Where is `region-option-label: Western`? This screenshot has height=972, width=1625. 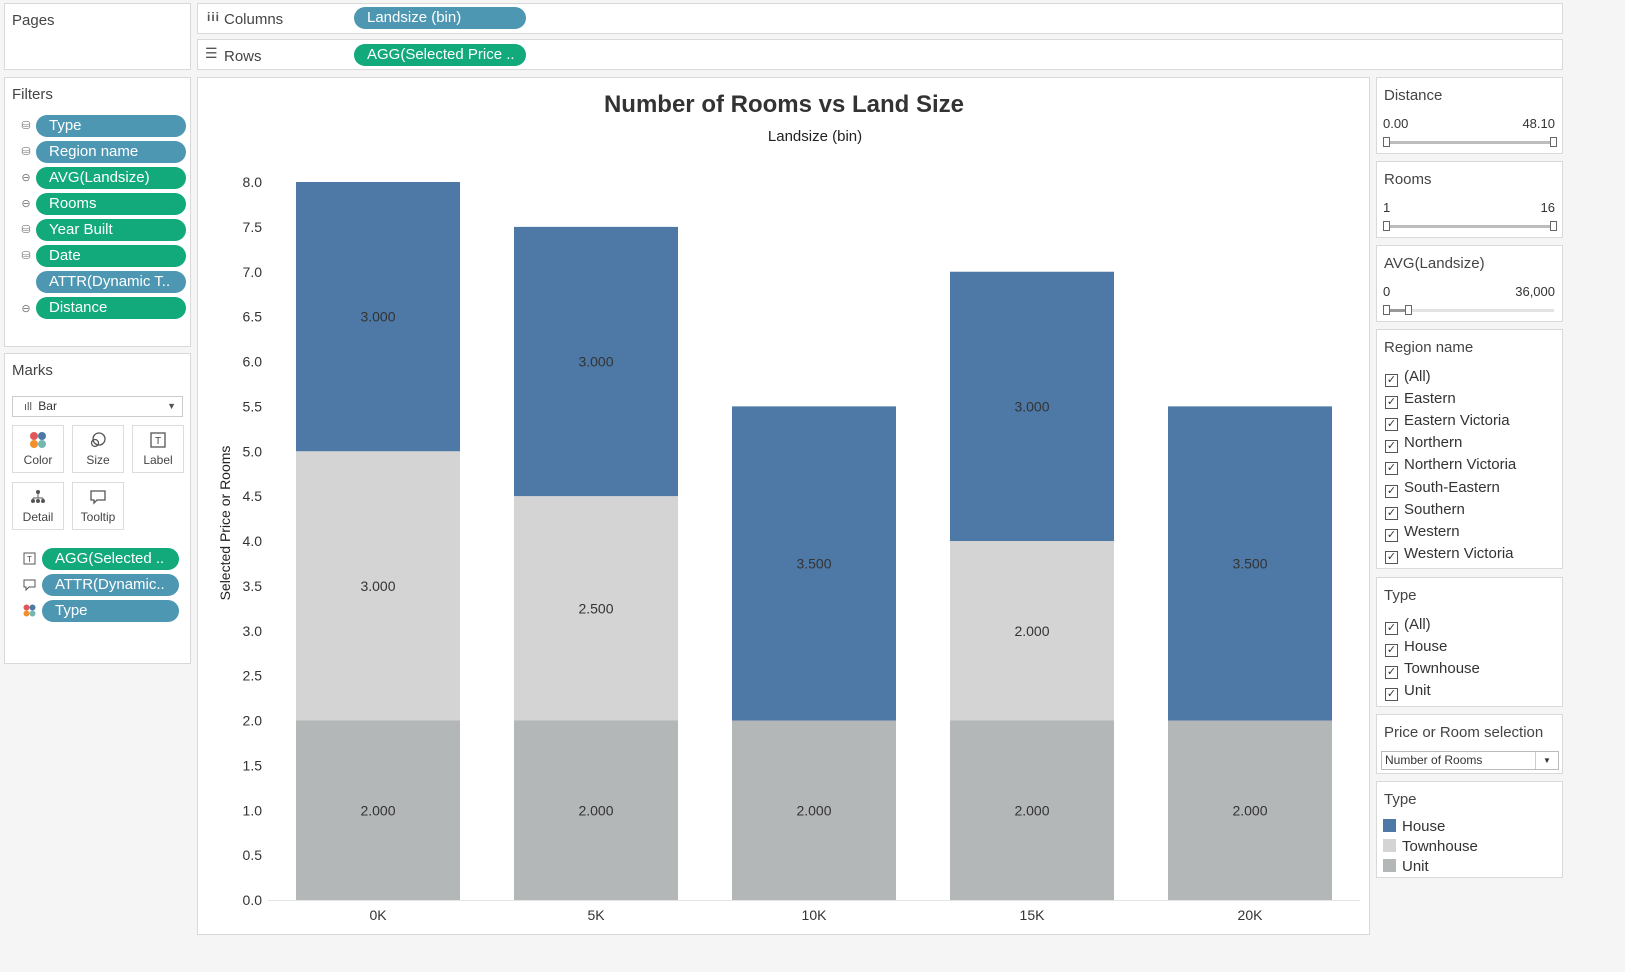
region-option-label: Western is located at coordinates (1432, 531).